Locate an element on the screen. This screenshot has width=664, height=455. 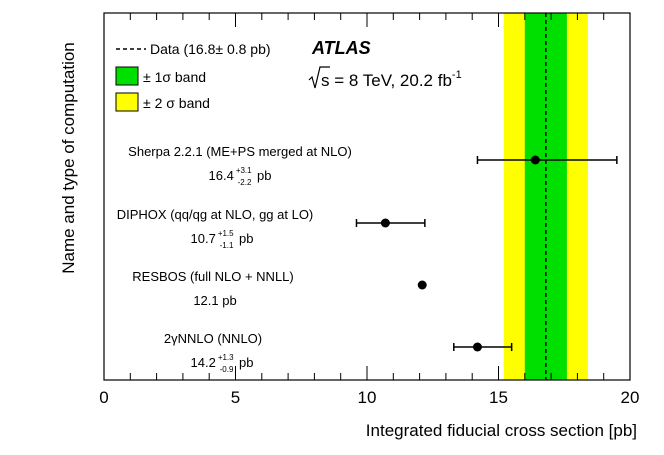
x-axis-label: Integrated fiducial cross section [pb] is located at coordinates (501, 430).